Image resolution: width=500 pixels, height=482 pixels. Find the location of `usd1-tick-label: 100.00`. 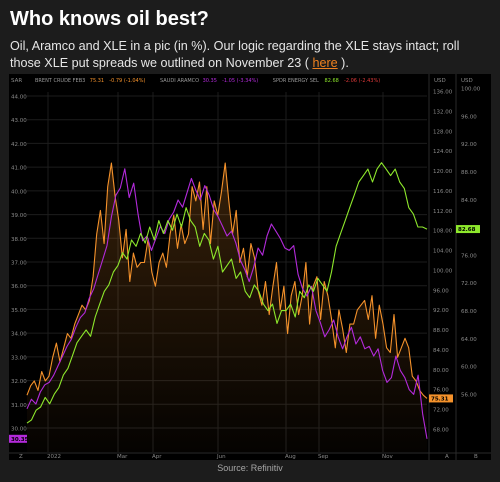

usd1-tick-label: 100.00 is located at coordinates (443, 271).